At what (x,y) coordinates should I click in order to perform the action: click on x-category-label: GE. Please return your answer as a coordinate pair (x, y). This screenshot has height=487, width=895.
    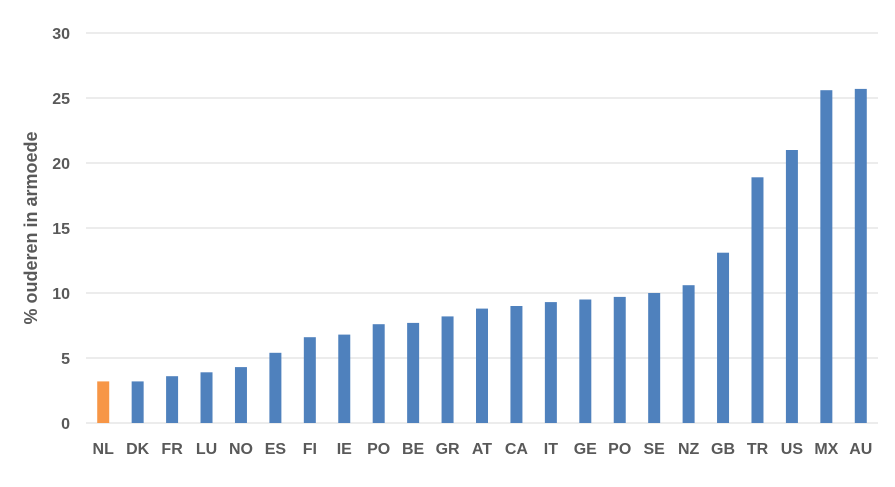
    Looking at the image, I should click on (585, 449).